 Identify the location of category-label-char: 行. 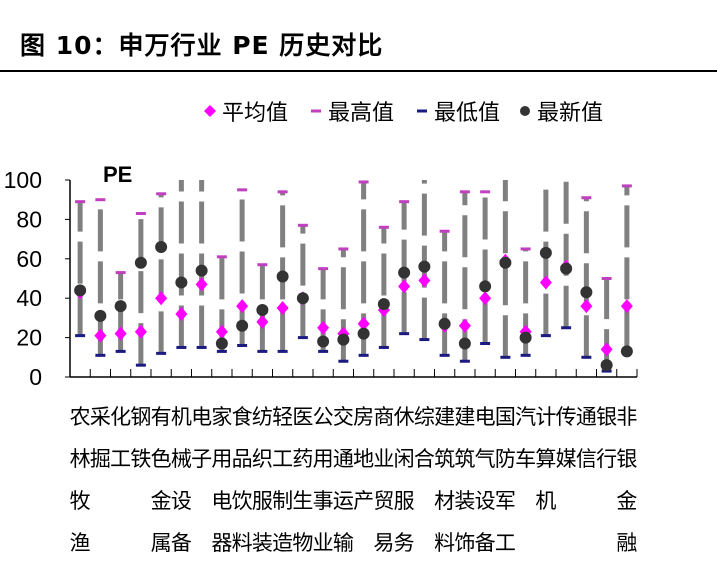
(606, 459).